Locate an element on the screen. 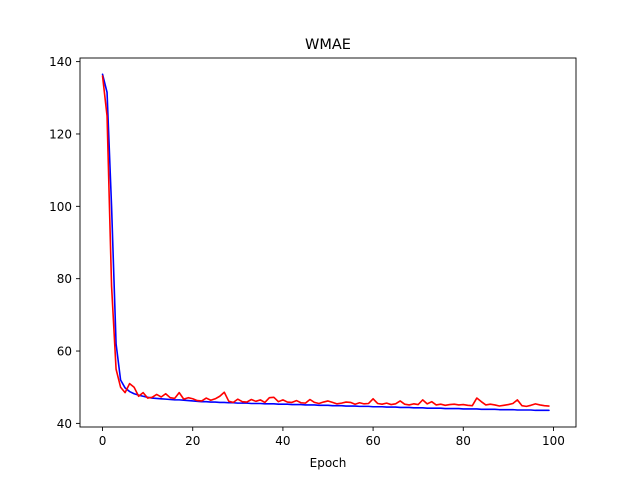  y-tick-label: 100 is located at coordinates (60, 207).